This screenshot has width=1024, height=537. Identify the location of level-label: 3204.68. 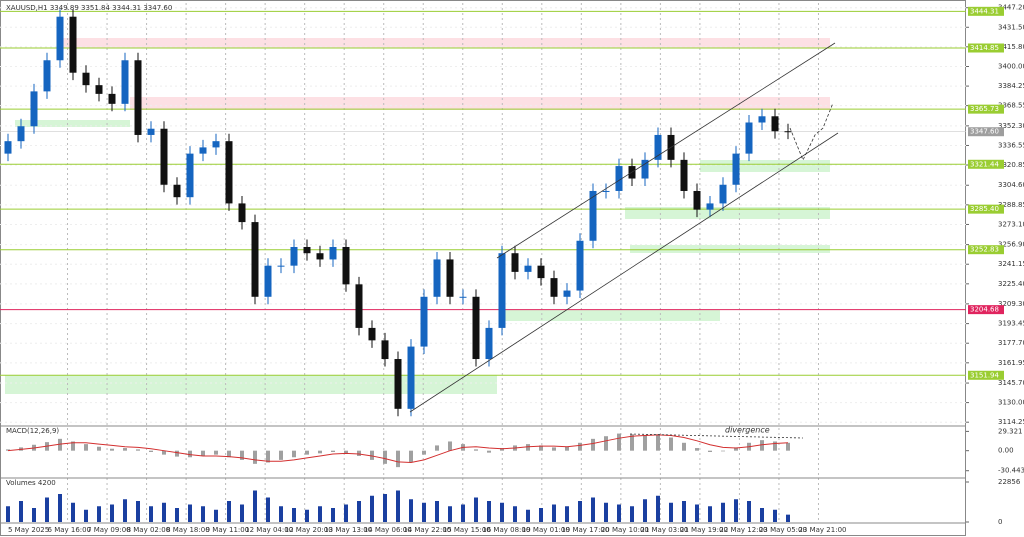
(984, 310).